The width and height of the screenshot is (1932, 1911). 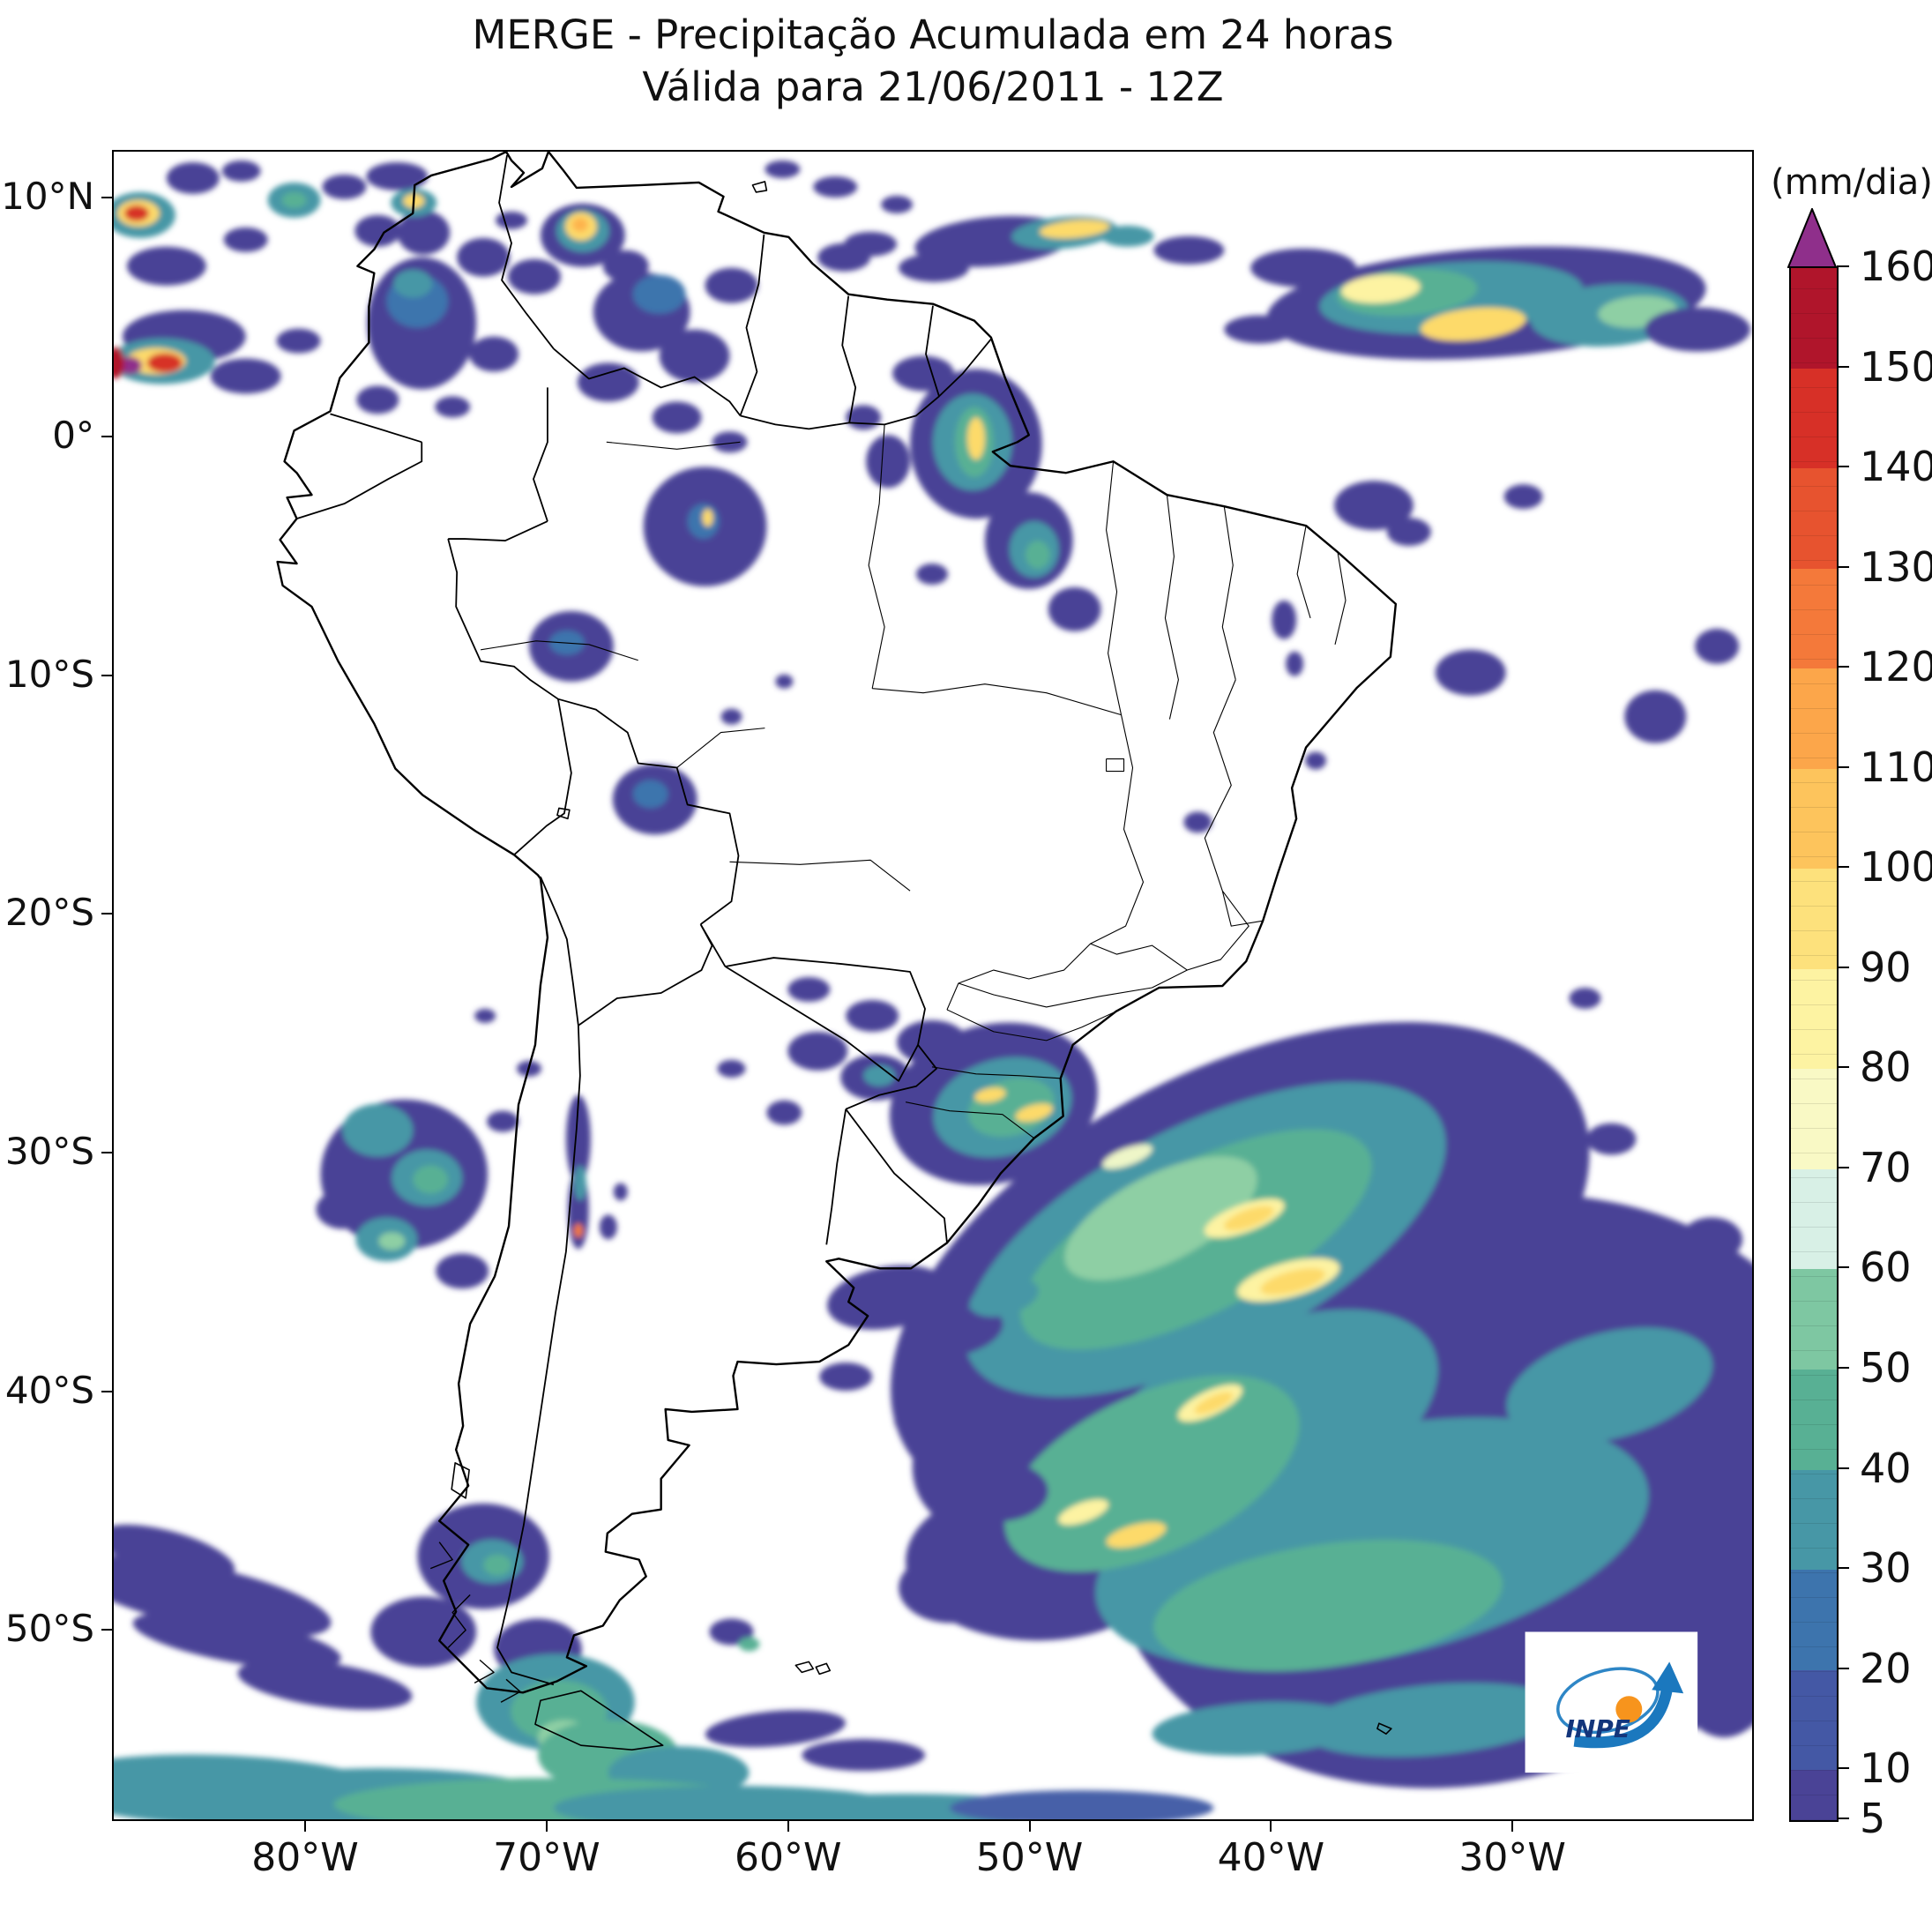 I want to click on colorbar-unit-label: (mm/dia), so click(x=1851, y=183).